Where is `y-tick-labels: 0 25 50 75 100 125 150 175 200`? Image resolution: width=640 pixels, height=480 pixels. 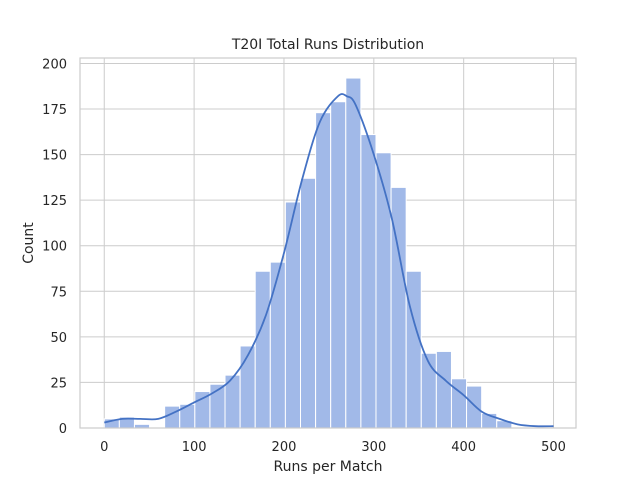
y-tick-labels: 0 25 50 75 100 125 150 175 200 is located at coordinates (54, 247).